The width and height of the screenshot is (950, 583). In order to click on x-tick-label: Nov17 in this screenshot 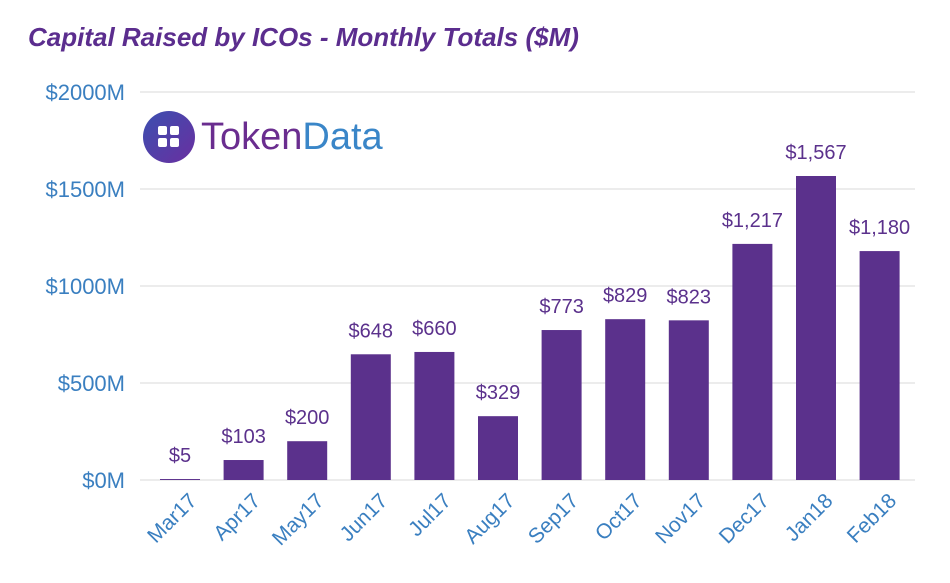, I will do `click(680, 518)`.